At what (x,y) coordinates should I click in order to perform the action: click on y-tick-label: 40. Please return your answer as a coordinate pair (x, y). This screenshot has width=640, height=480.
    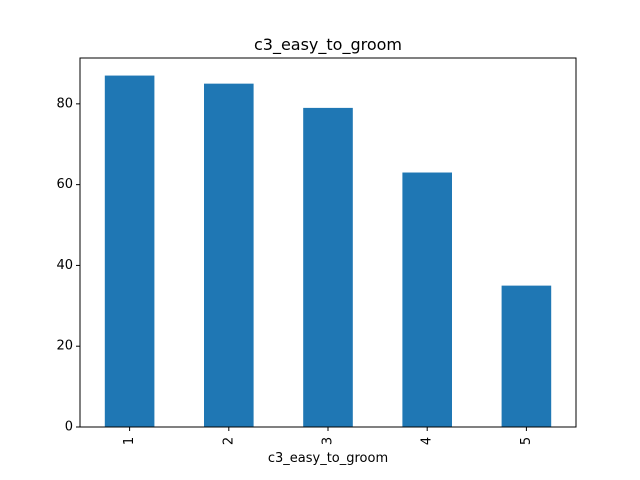
    Looking at the image, I should click on (64, 265).